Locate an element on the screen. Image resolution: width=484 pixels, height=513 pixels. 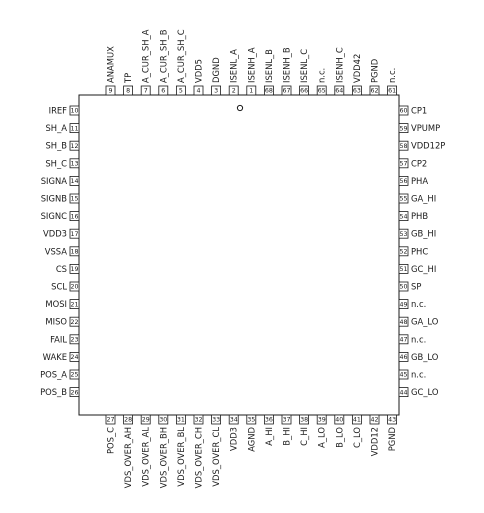
pin-name: VDD42 is located at coordinates (357, 68).